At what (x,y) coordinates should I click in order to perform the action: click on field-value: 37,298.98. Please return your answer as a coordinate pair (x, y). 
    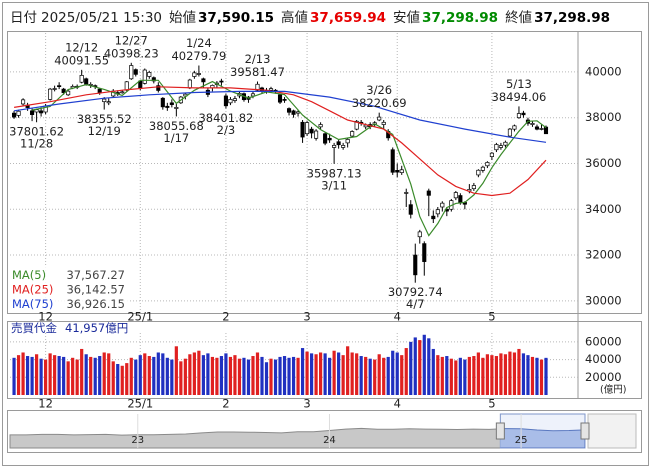
    Looking at the image, I should click on (572, 18).